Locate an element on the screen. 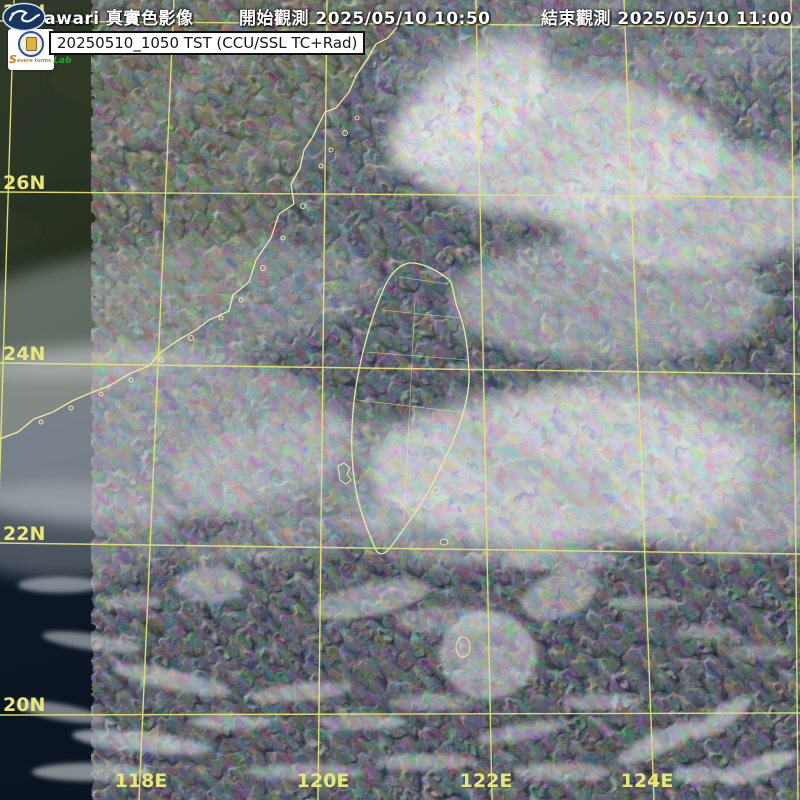  gridline-116e is located at coordinates (7, 245).